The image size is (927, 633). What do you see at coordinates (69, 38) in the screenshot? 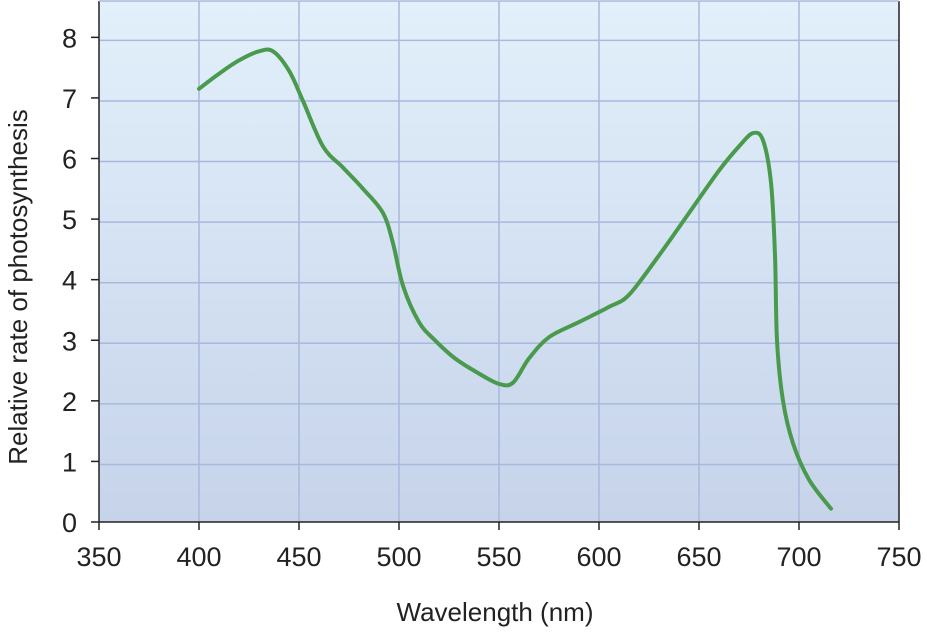
I see `y-tick-label-8: 8` at bounding box center [69, 38].